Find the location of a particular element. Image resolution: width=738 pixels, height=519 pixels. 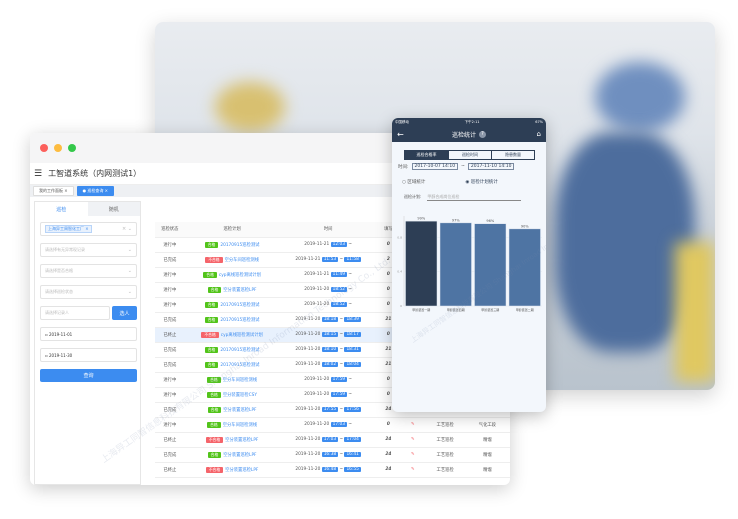

placeholder: 请选择有无异常现记录 is located at coordinates (65, 249).